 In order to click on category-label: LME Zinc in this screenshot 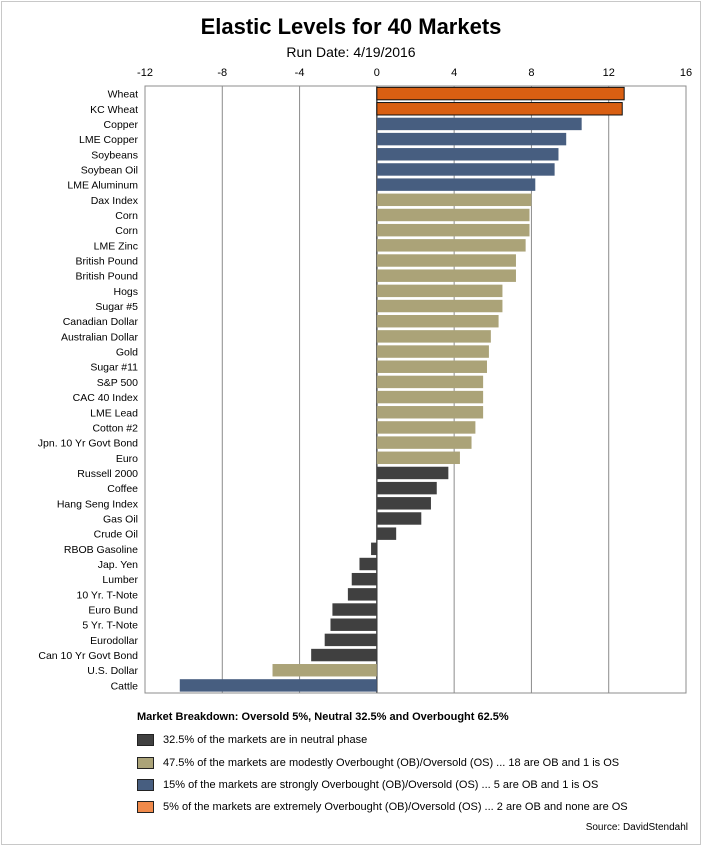, I will do `click(116, 246)`.